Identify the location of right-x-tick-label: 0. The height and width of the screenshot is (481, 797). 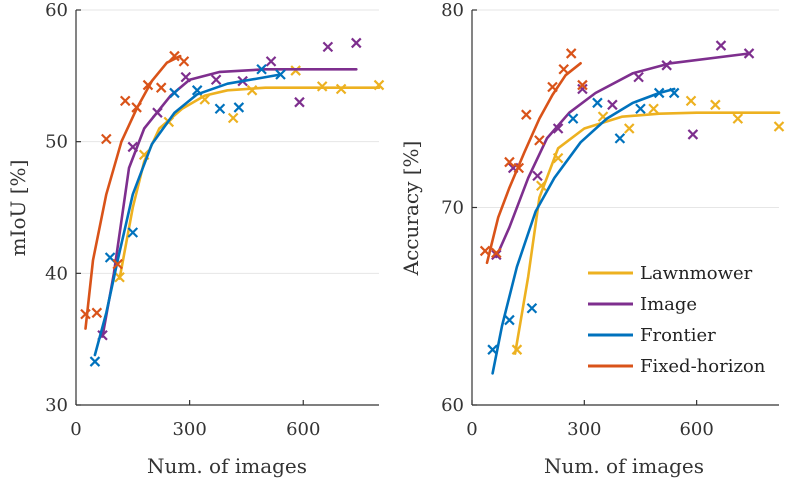
(471, 429).